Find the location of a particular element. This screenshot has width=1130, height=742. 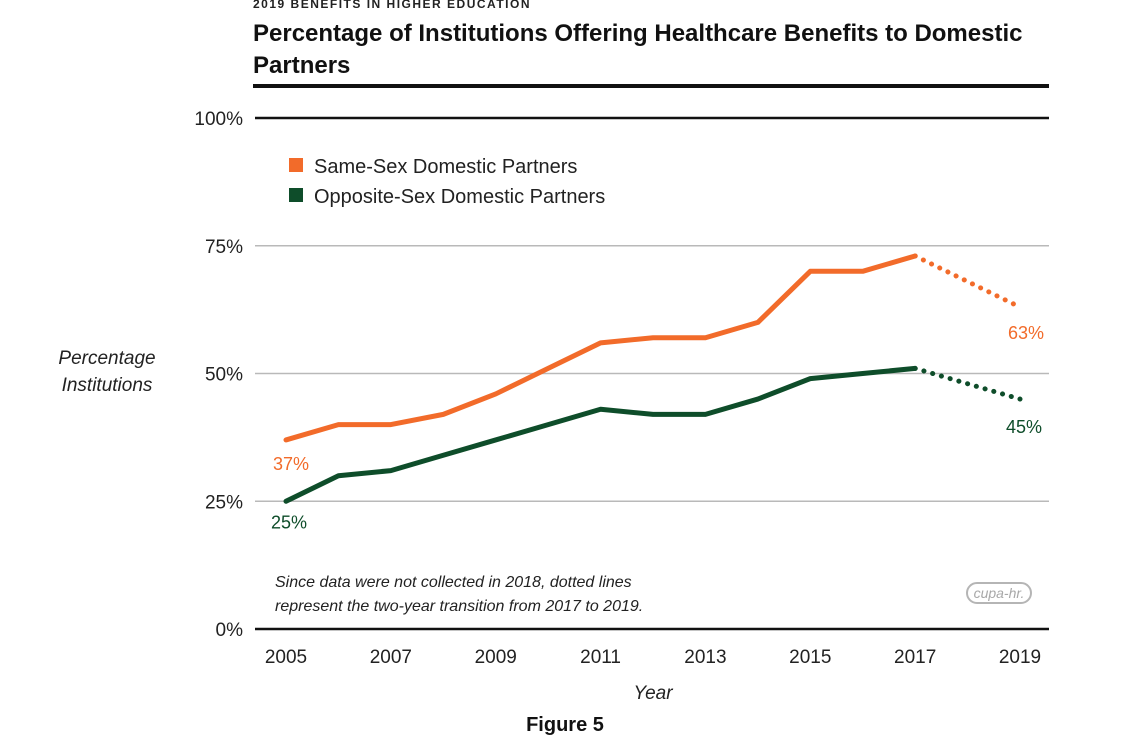

x-axis-label: Year is located at coordinates (653, 693).